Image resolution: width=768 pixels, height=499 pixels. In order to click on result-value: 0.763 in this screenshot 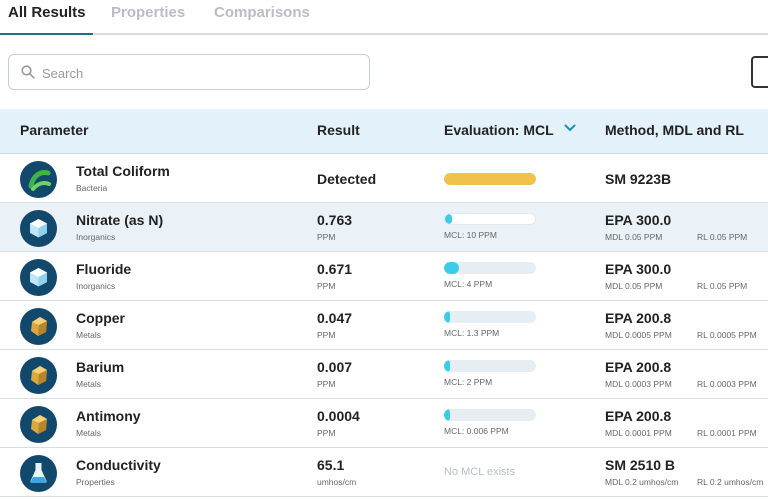, I will do `click(335, 220)`.